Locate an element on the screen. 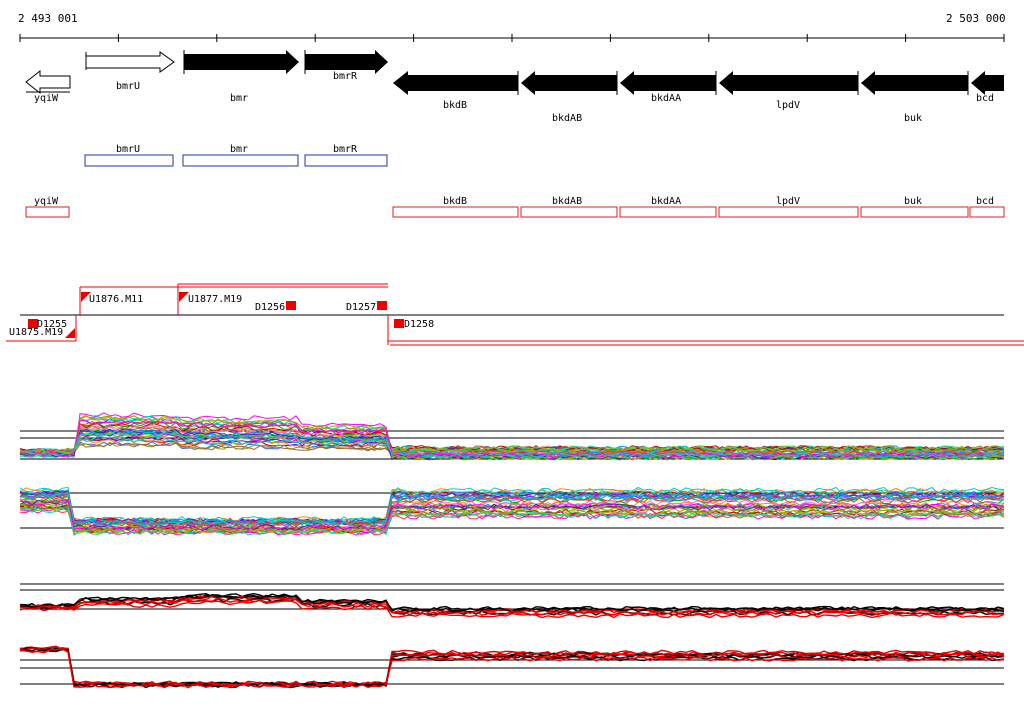 Image resolution: width=1024 pixels, height=714 pixels. svg-text: U1875.M19 is located at coordinates (36, 332).